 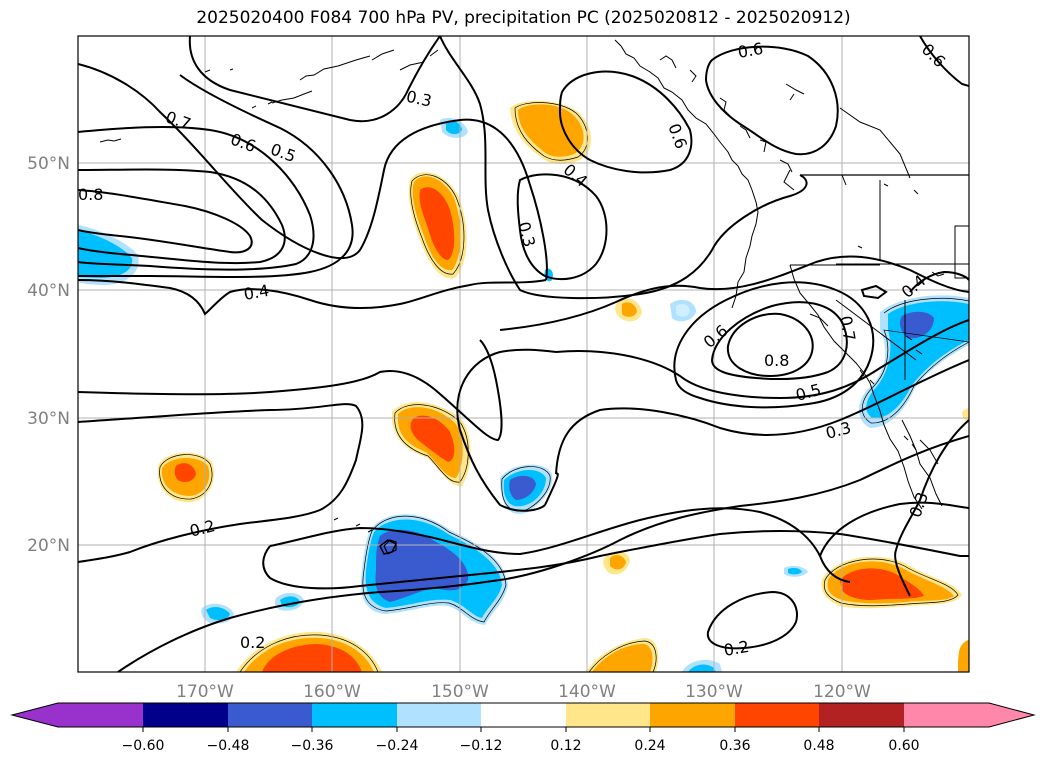 I want to click on colorbar-tick-label: 0.36, so click(x=734, y=746).